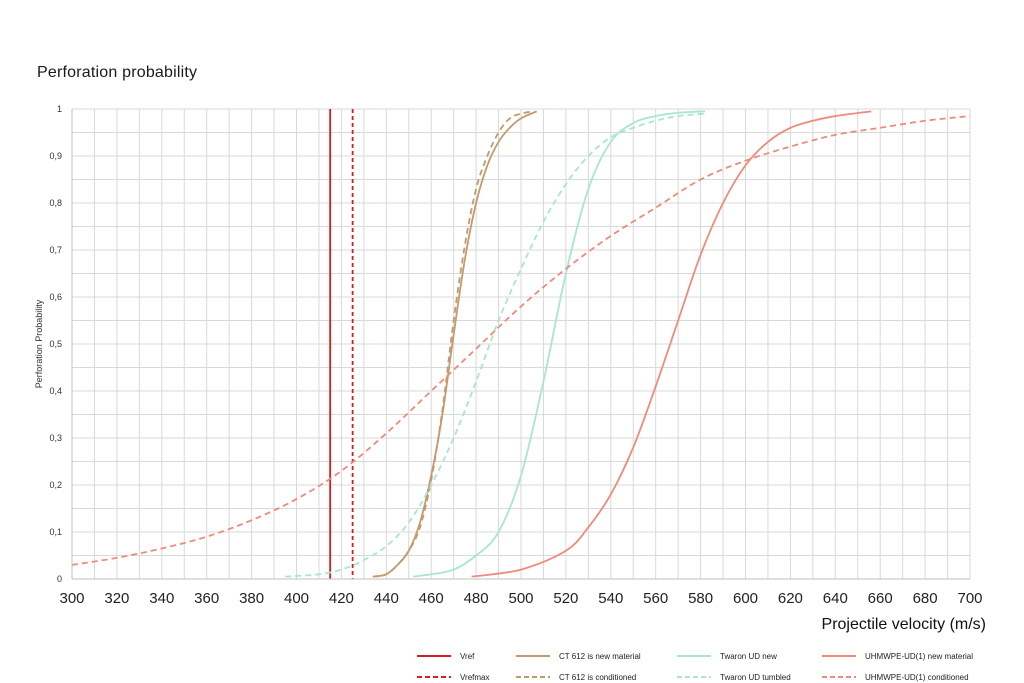 The height and width of the screenshot is (683, 1024). What do you see at coordinates (341, 344) in the screenshot?
I see `reference-lines` at bounding box center [341, 344].